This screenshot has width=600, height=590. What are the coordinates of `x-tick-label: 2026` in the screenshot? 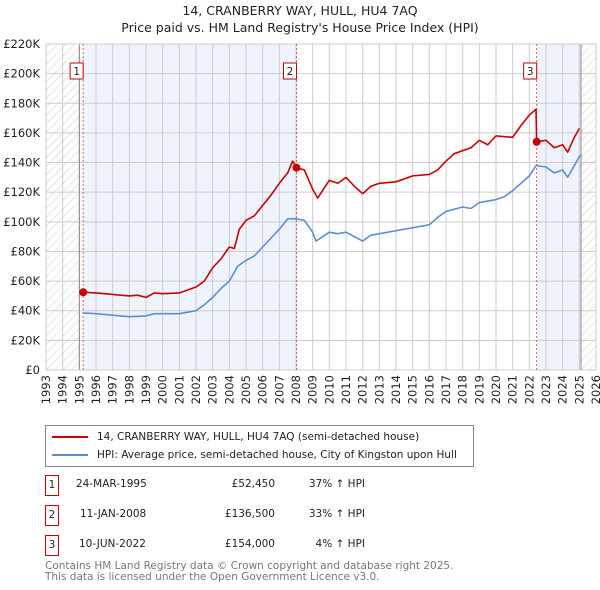 It's located at (594, 389).